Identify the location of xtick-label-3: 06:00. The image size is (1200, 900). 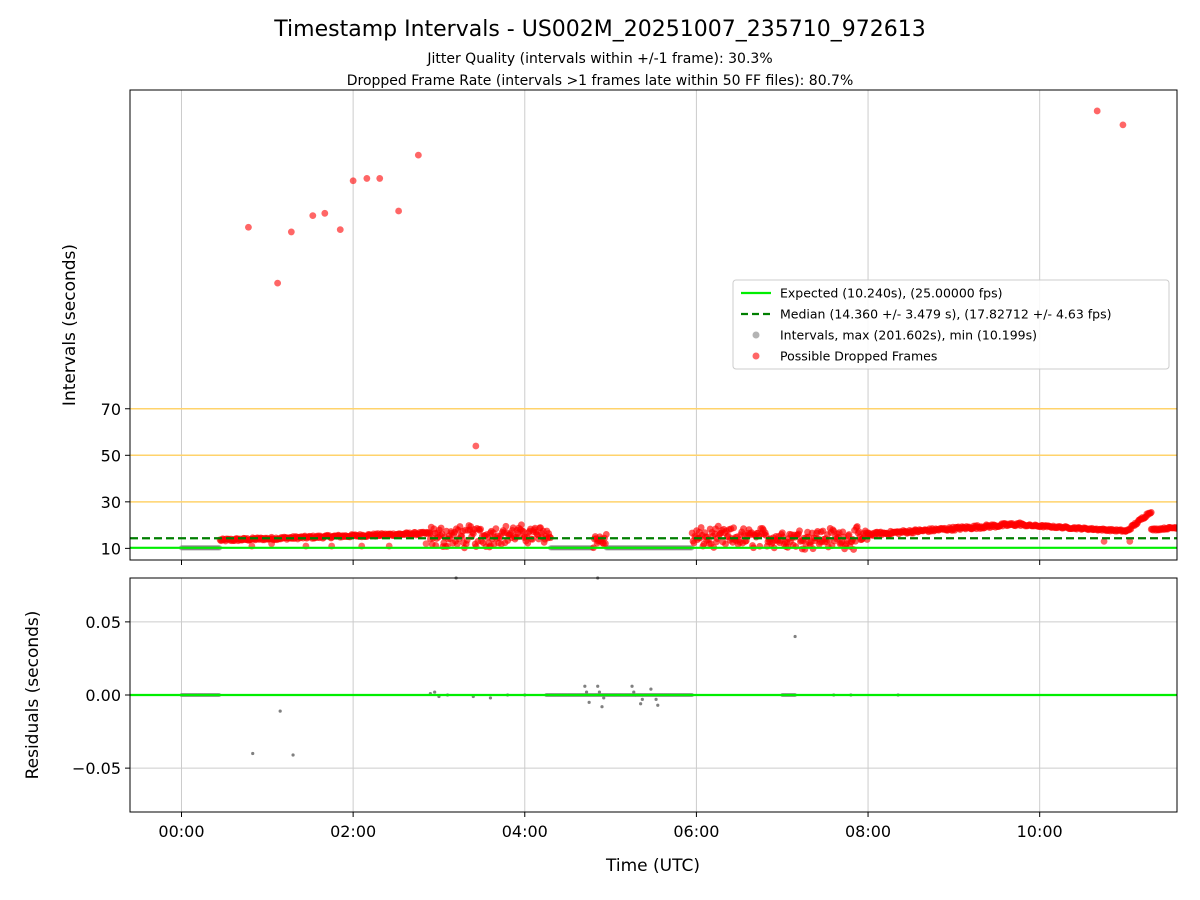
(696, 831).